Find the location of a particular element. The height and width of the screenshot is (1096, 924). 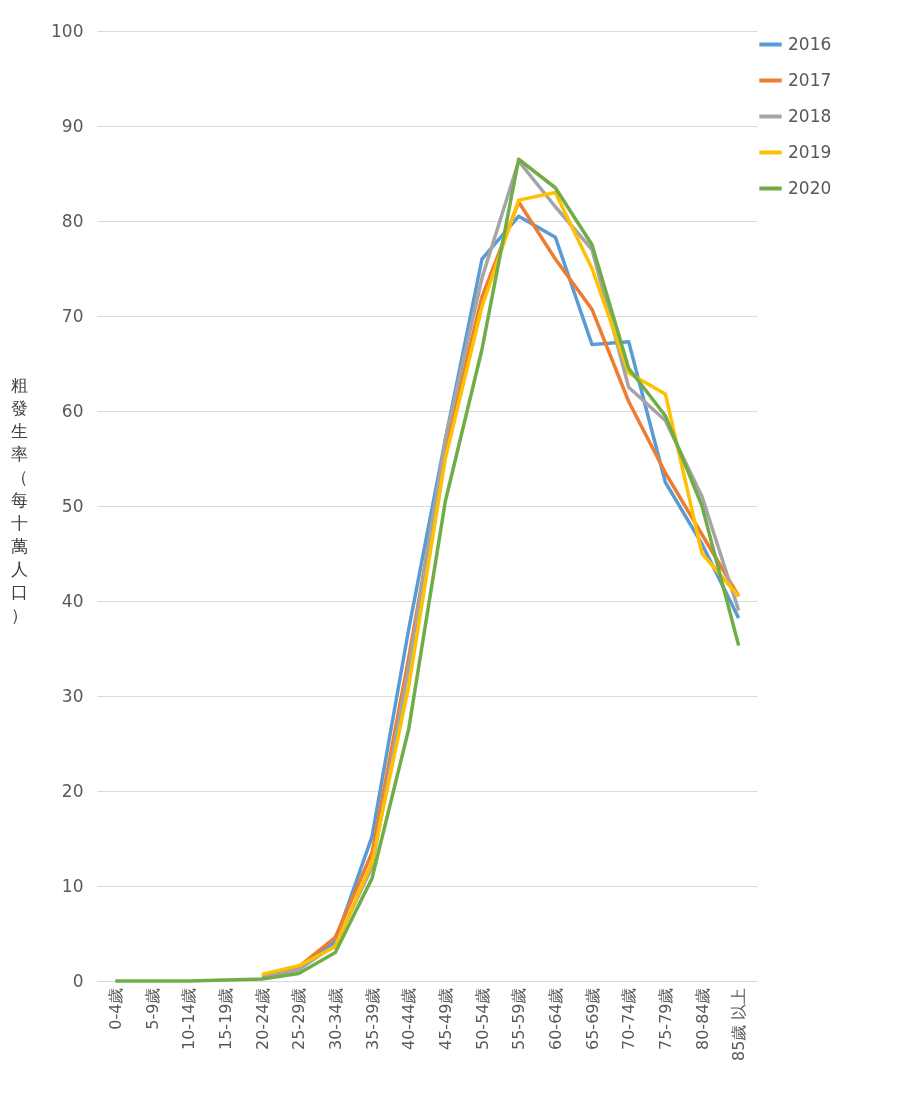

y-tick-label: 100 is located at coordinates (67, 30).